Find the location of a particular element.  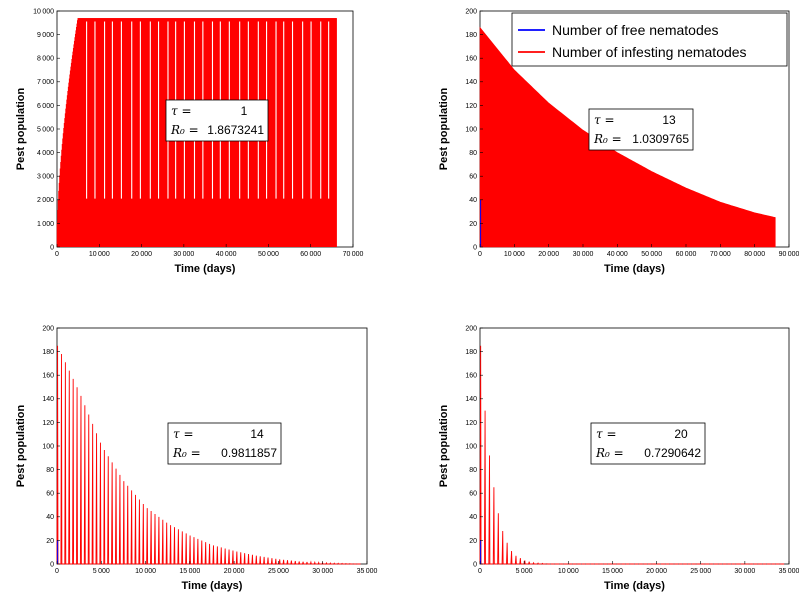

x-tick-label: 90 000 is located at coordinates (789, 254).